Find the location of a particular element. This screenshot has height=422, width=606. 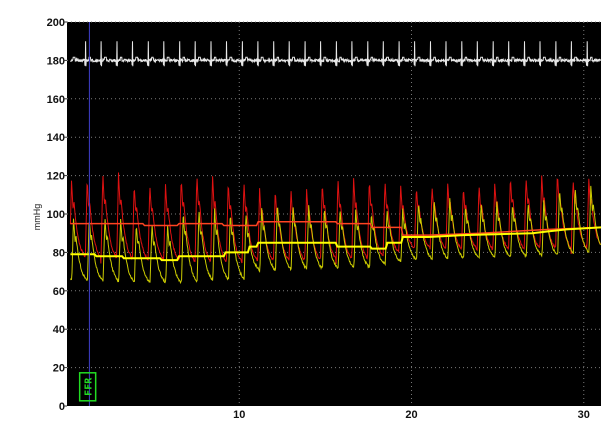

y-tick-label: 20 is located at coordinates (59, 369).